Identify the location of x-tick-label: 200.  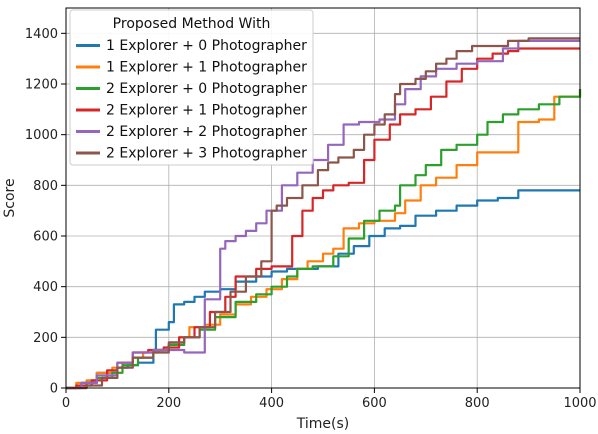
(168, 403).